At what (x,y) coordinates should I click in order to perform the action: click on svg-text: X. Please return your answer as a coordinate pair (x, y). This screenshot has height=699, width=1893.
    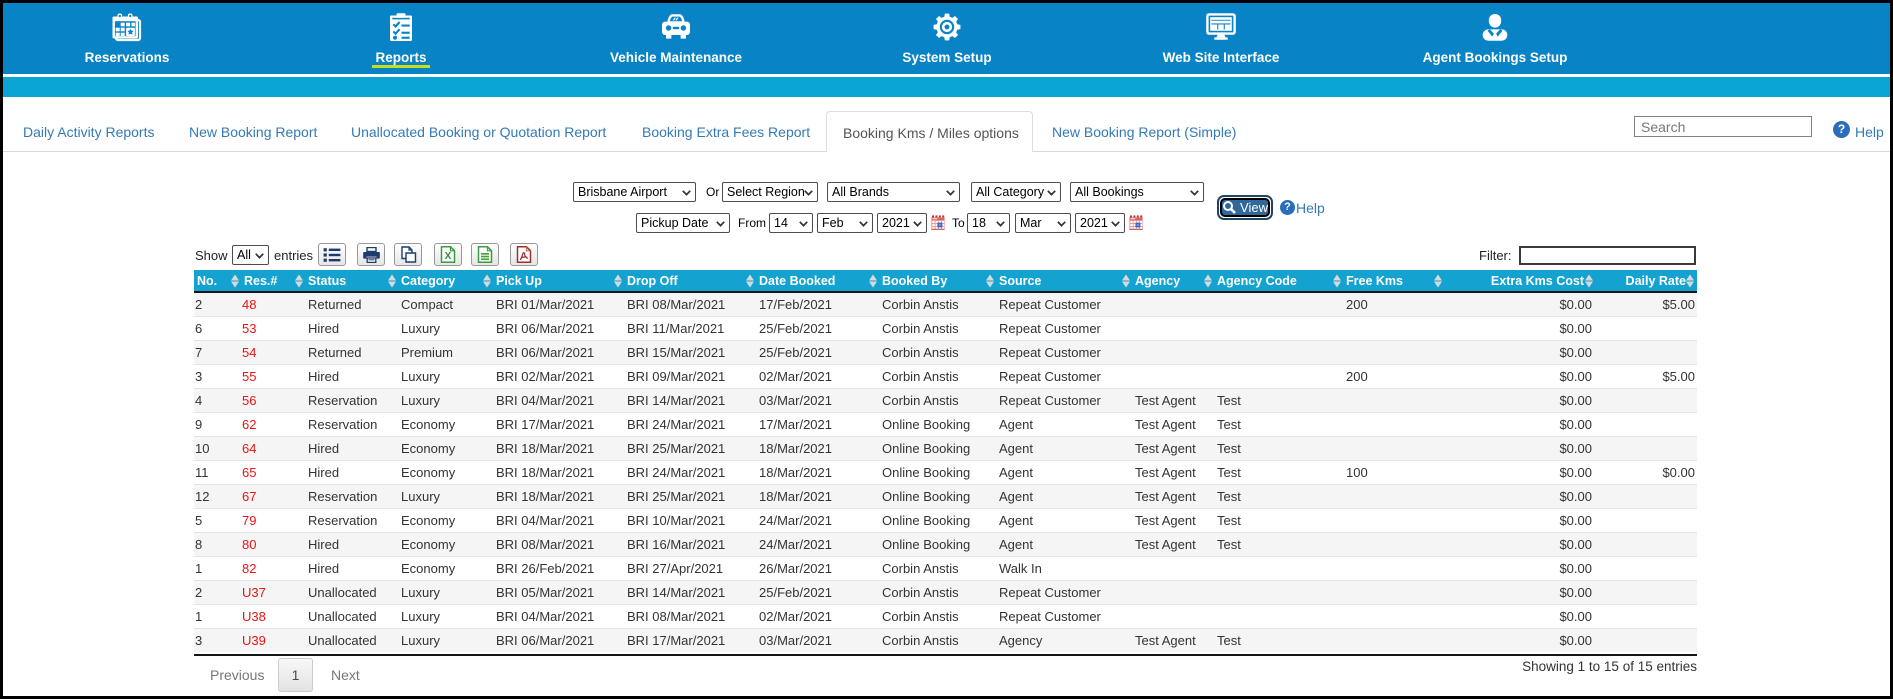
    Looking at the image, I should click on (448, 256).